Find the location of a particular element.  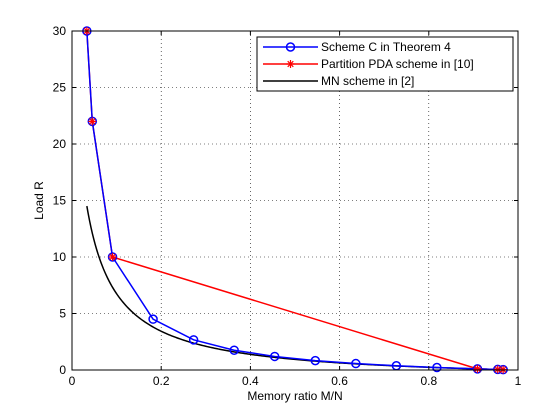

x-tick-label: 0.2 is located at coordinates (161, 381).